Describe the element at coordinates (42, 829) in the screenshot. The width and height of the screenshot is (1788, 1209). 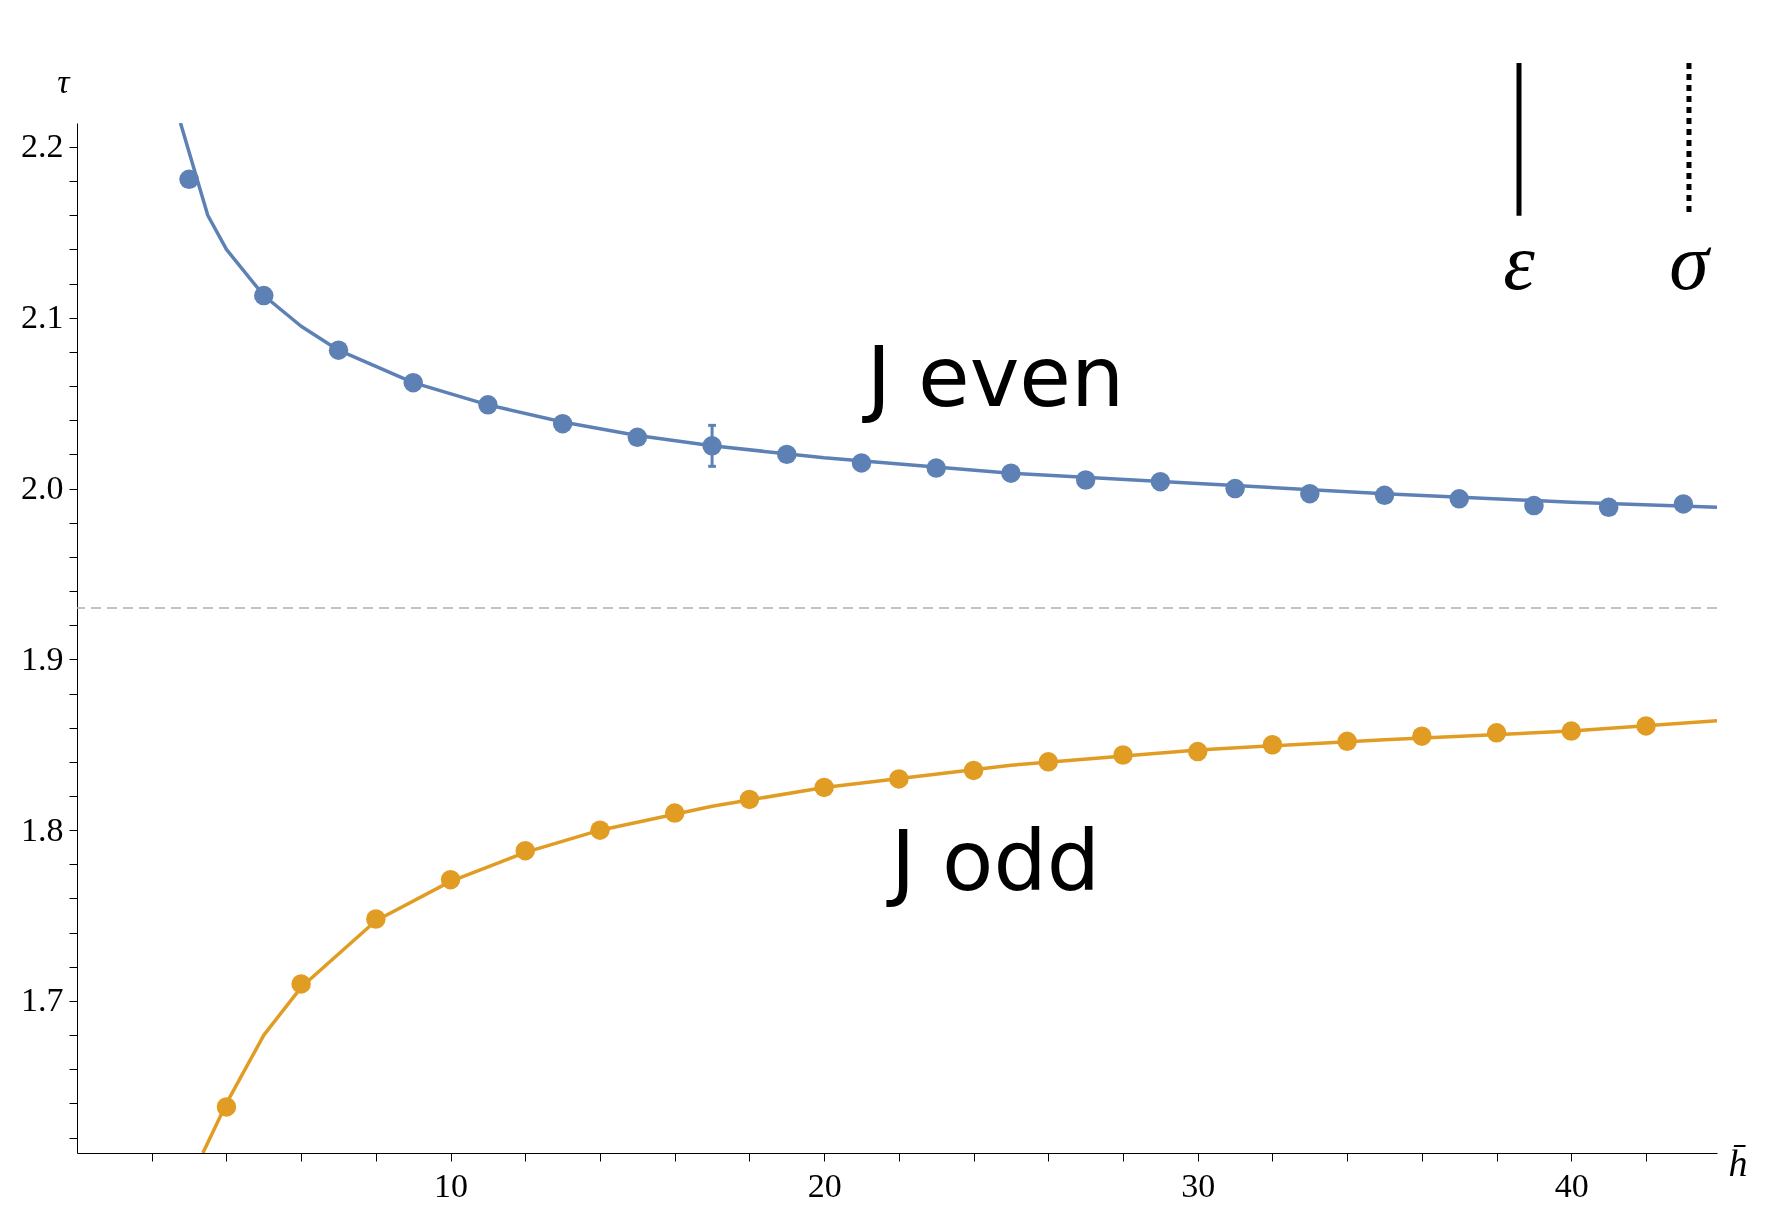
I see `y-tick-label: 1.8` at that location.